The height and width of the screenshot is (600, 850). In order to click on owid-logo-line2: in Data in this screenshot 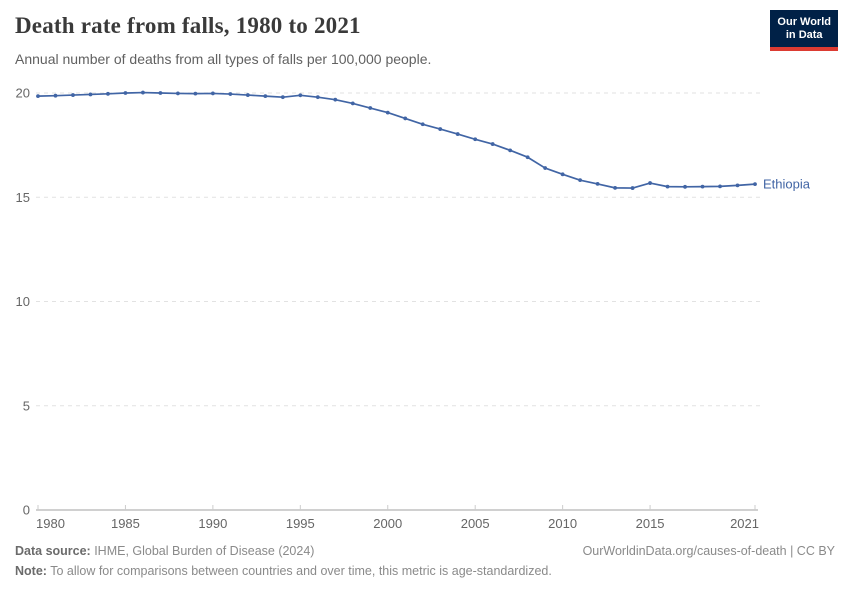, I will do `click(804, 35)`.